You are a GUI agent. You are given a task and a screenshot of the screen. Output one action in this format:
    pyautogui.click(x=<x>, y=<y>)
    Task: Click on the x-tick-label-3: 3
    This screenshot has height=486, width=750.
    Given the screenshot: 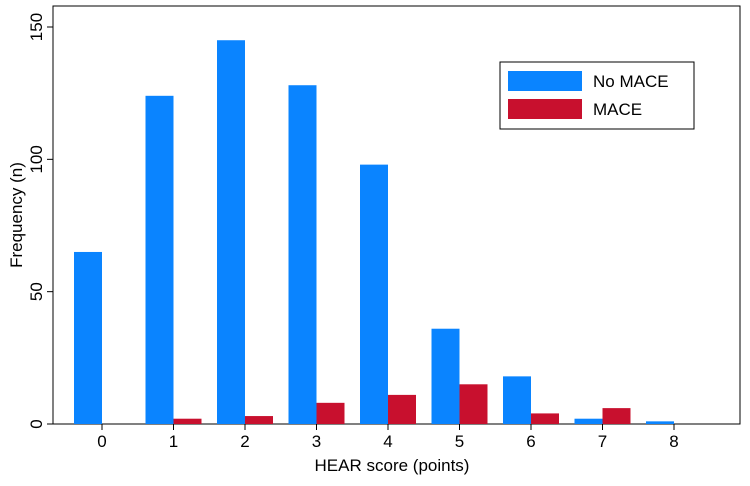 What is the action you would take?
    pyautogui.click(x=316, y=441)
    